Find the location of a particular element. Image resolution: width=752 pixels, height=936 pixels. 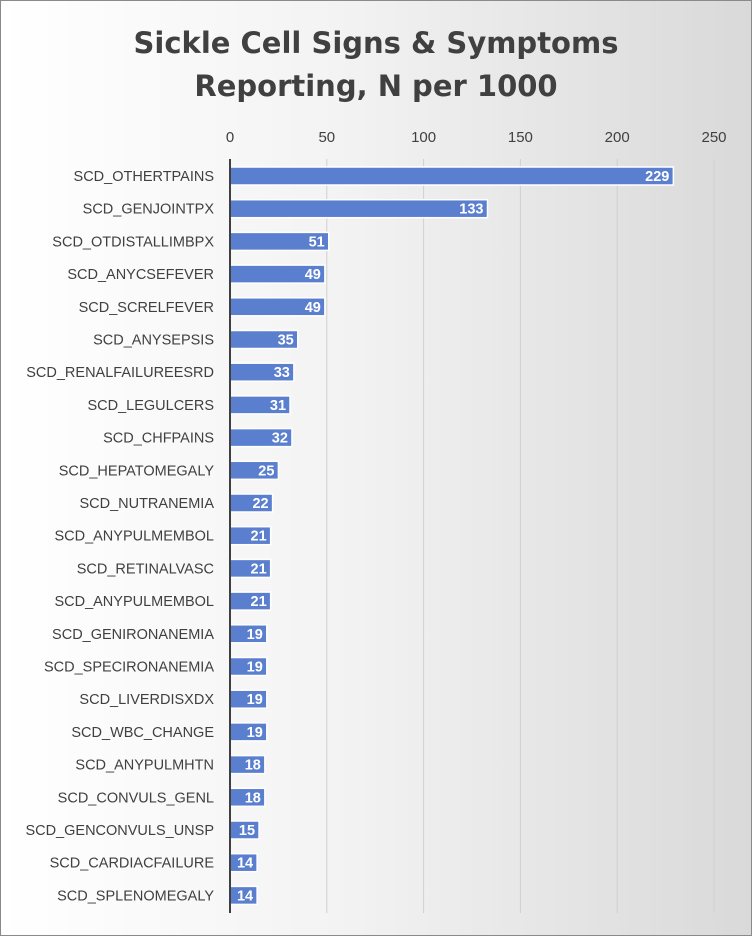

category-label: SCD_ANYPULMHTN is located at coordinates (144, 766).